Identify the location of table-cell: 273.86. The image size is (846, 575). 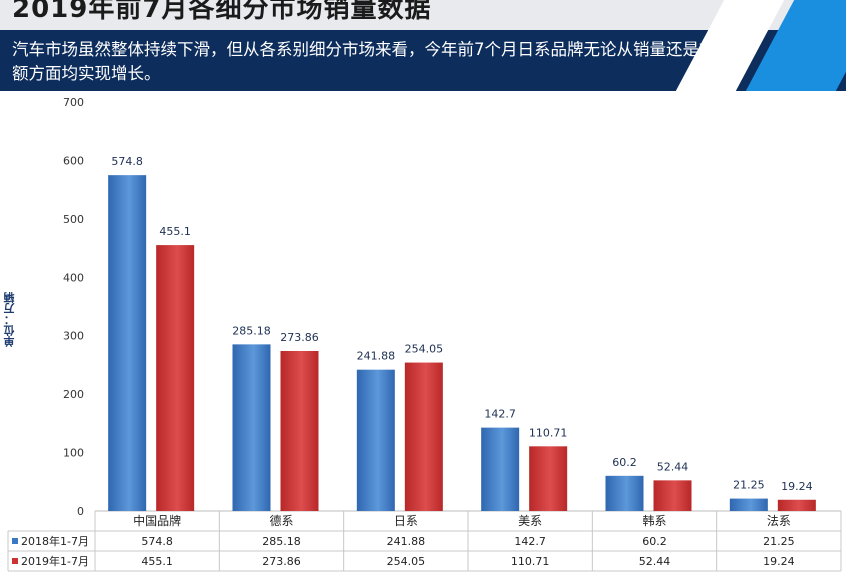
(281, 561).